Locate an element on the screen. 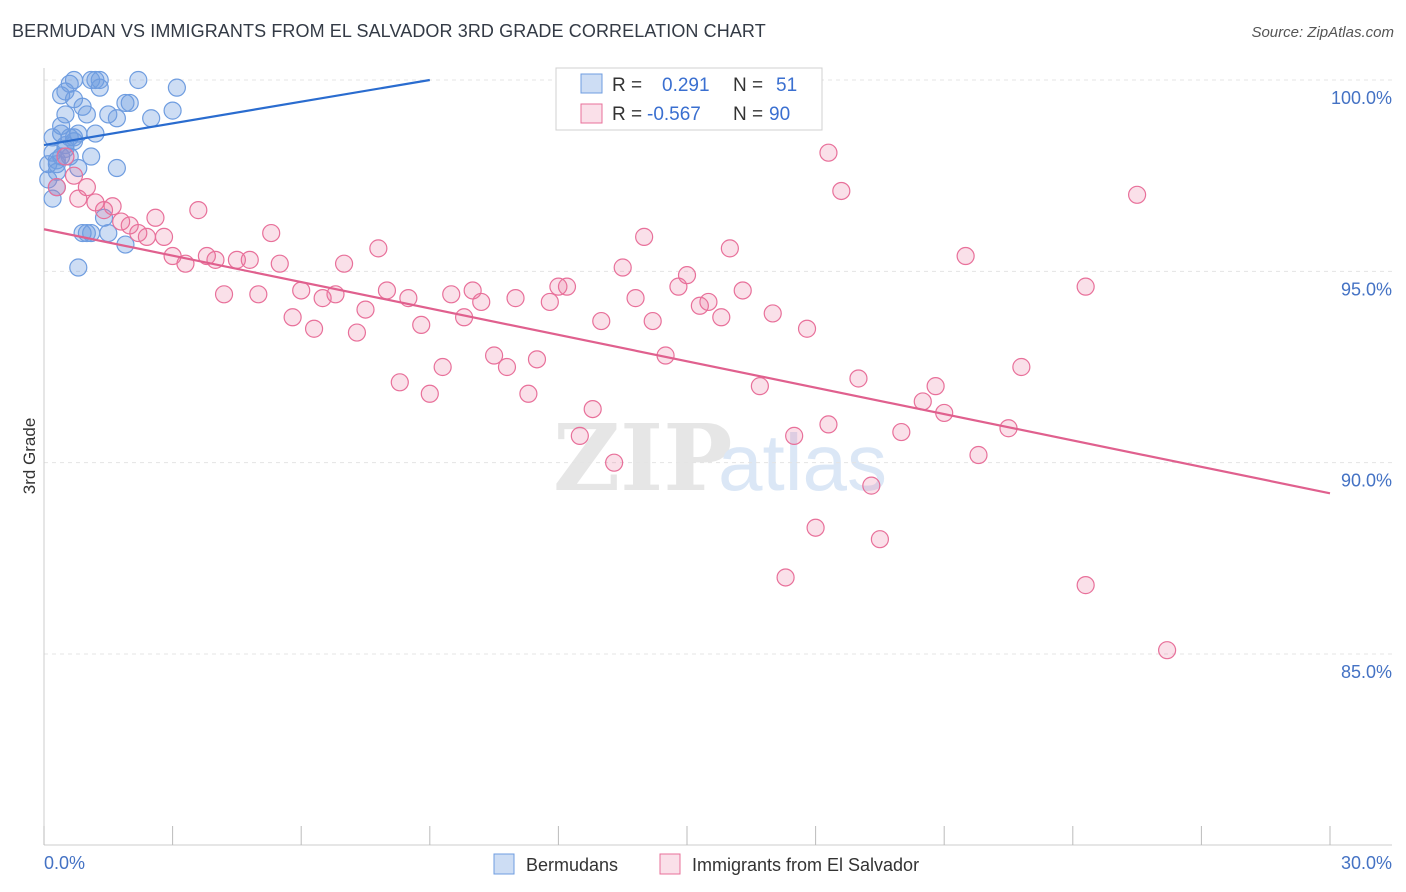  y-axis-label: 3rd Grade is located at coordinates (29, 456).